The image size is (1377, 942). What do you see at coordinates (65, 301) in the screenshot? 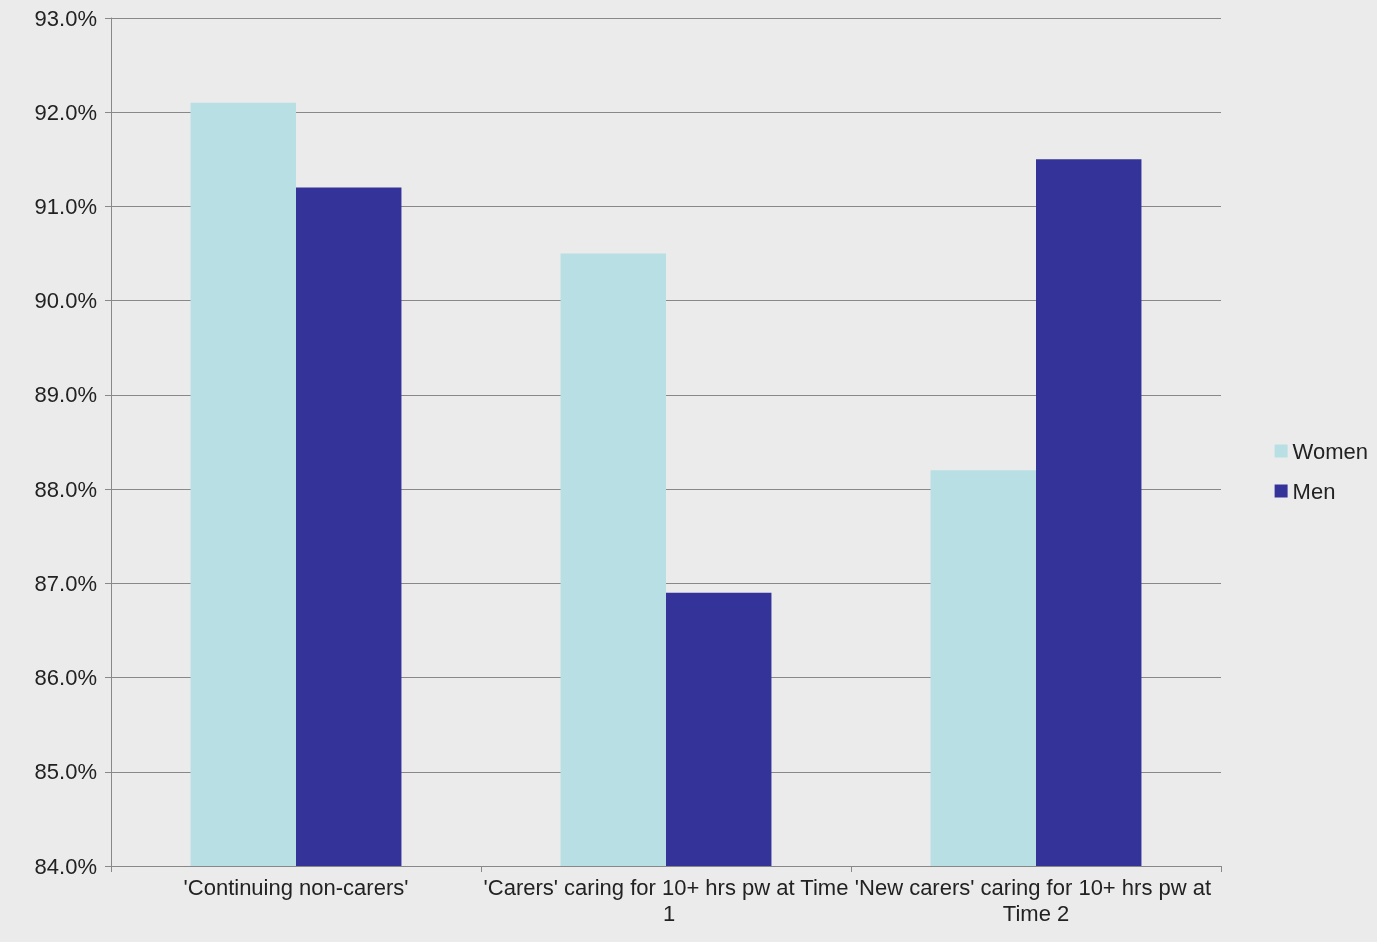
I see `y-tick-label: 90.0%` at bounding box center [65, 301].